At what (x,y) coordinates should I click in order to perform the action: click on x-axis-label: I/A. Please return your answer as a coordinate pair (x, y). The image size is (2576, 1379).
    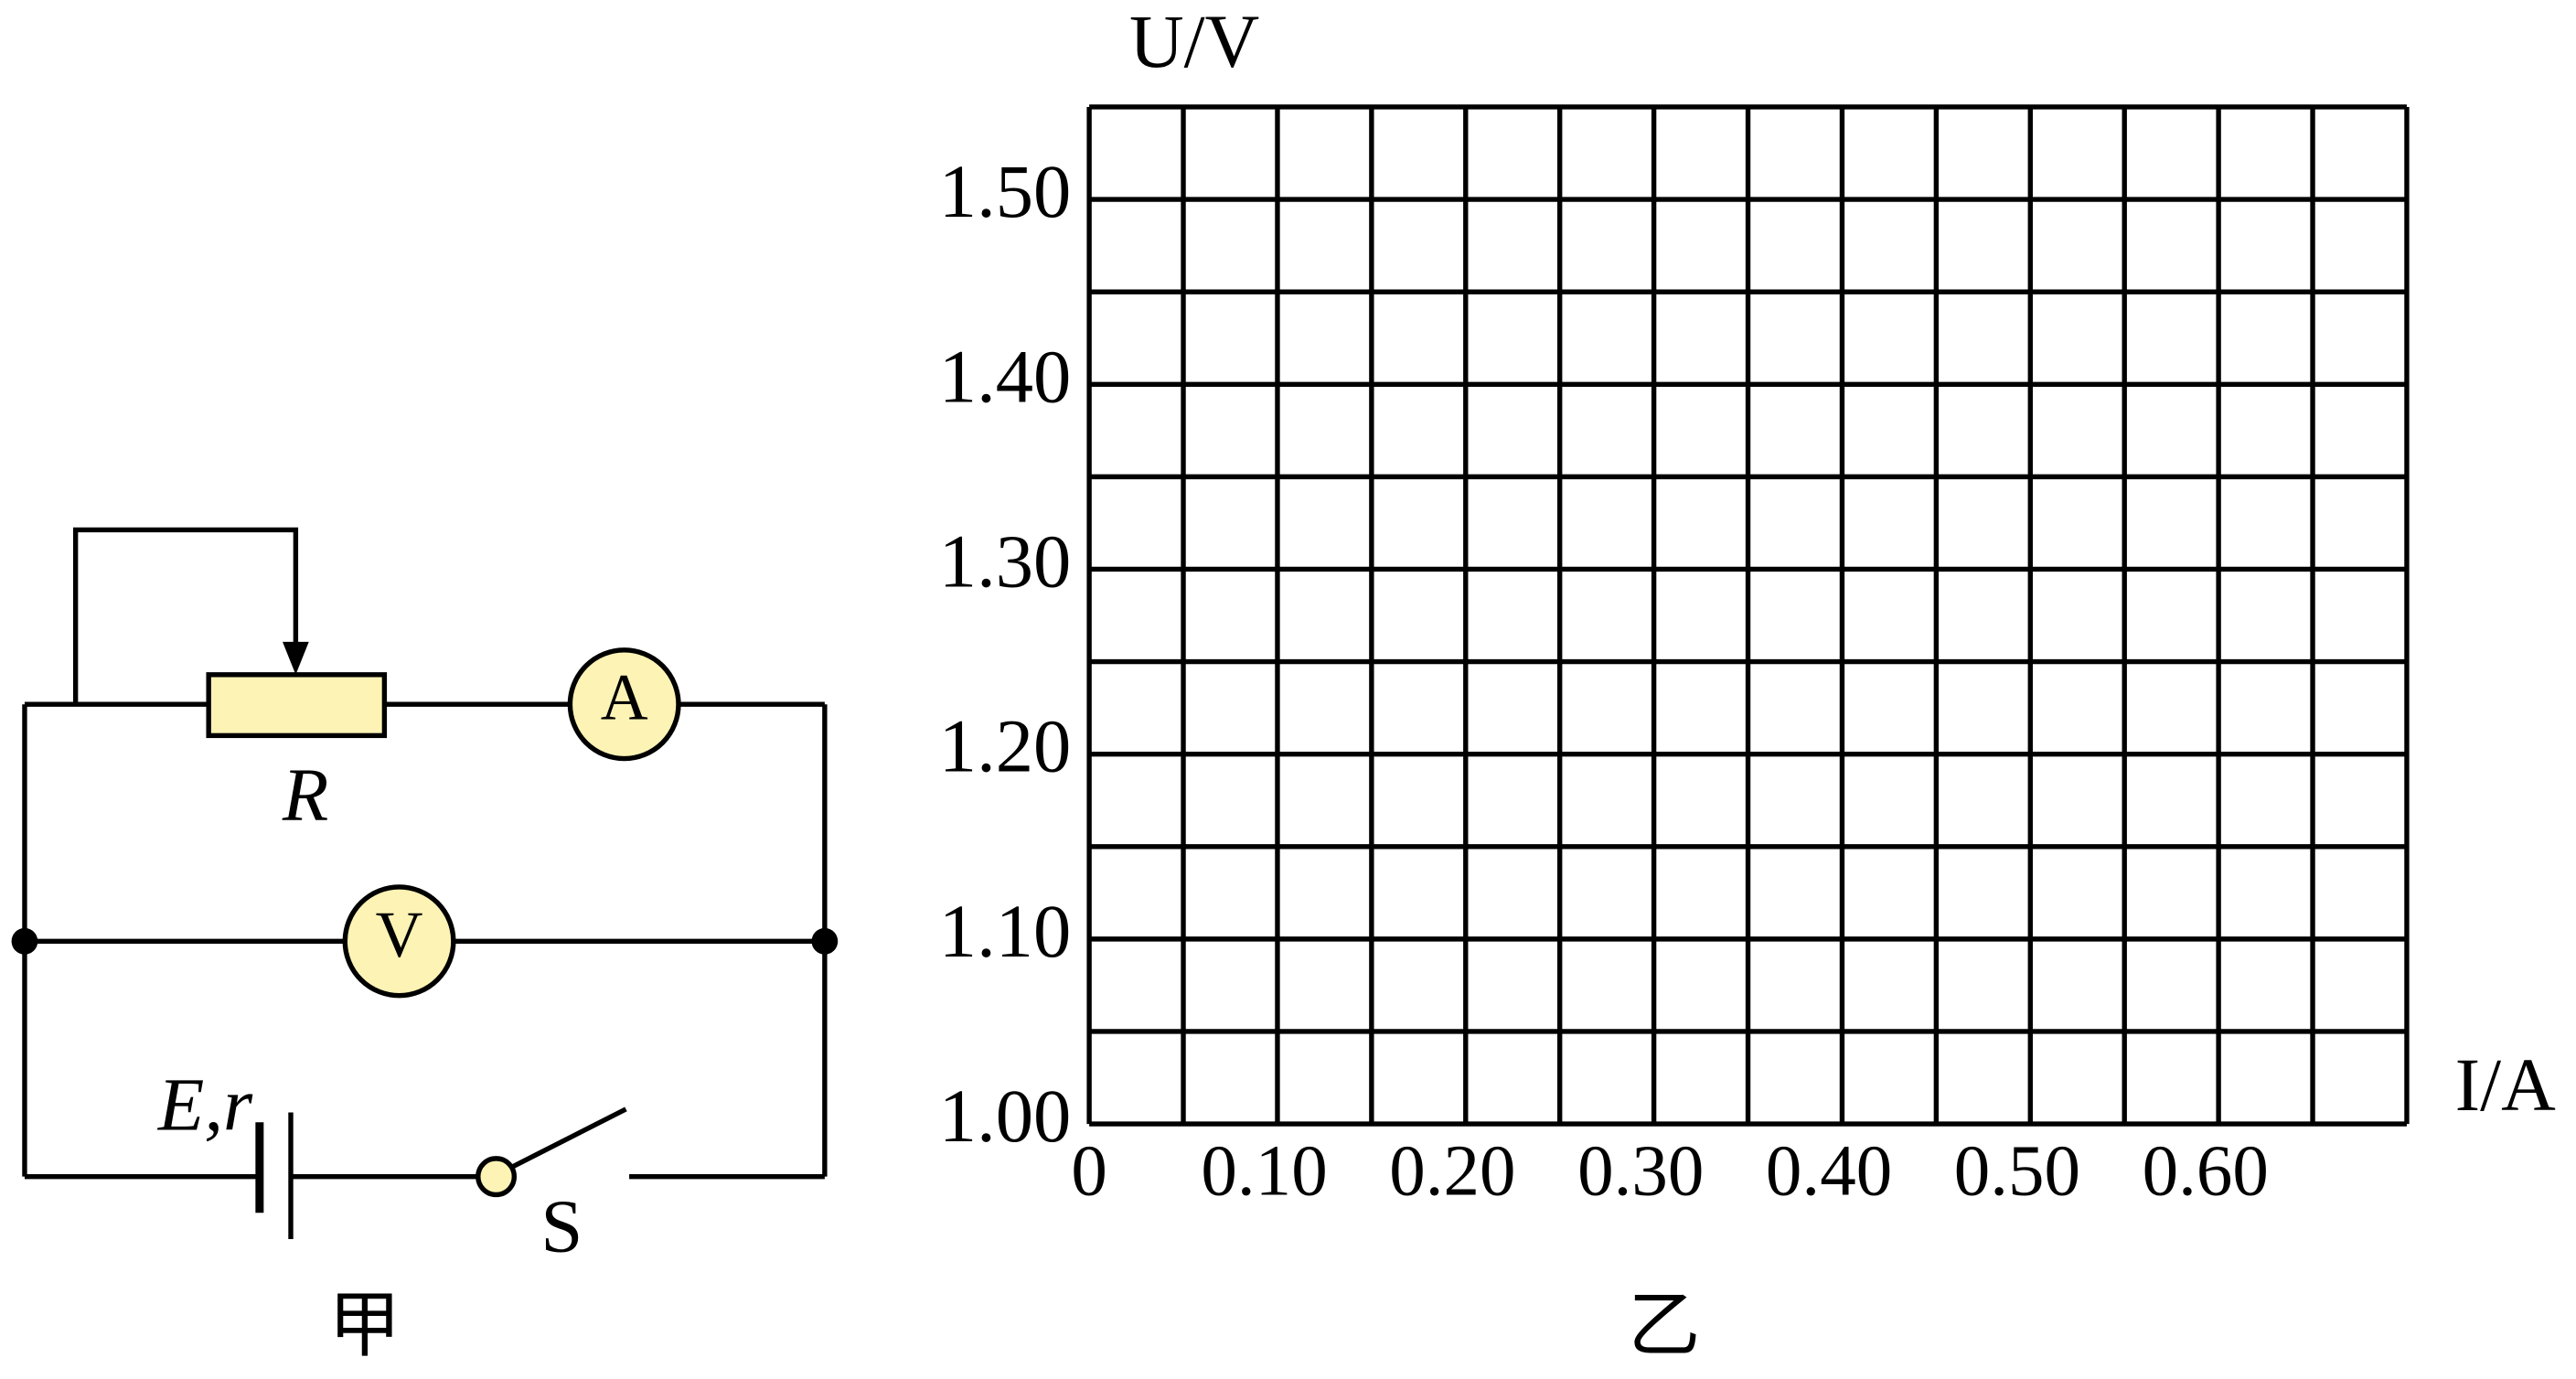
    Looking at the image, I should click on (2505, 1084).